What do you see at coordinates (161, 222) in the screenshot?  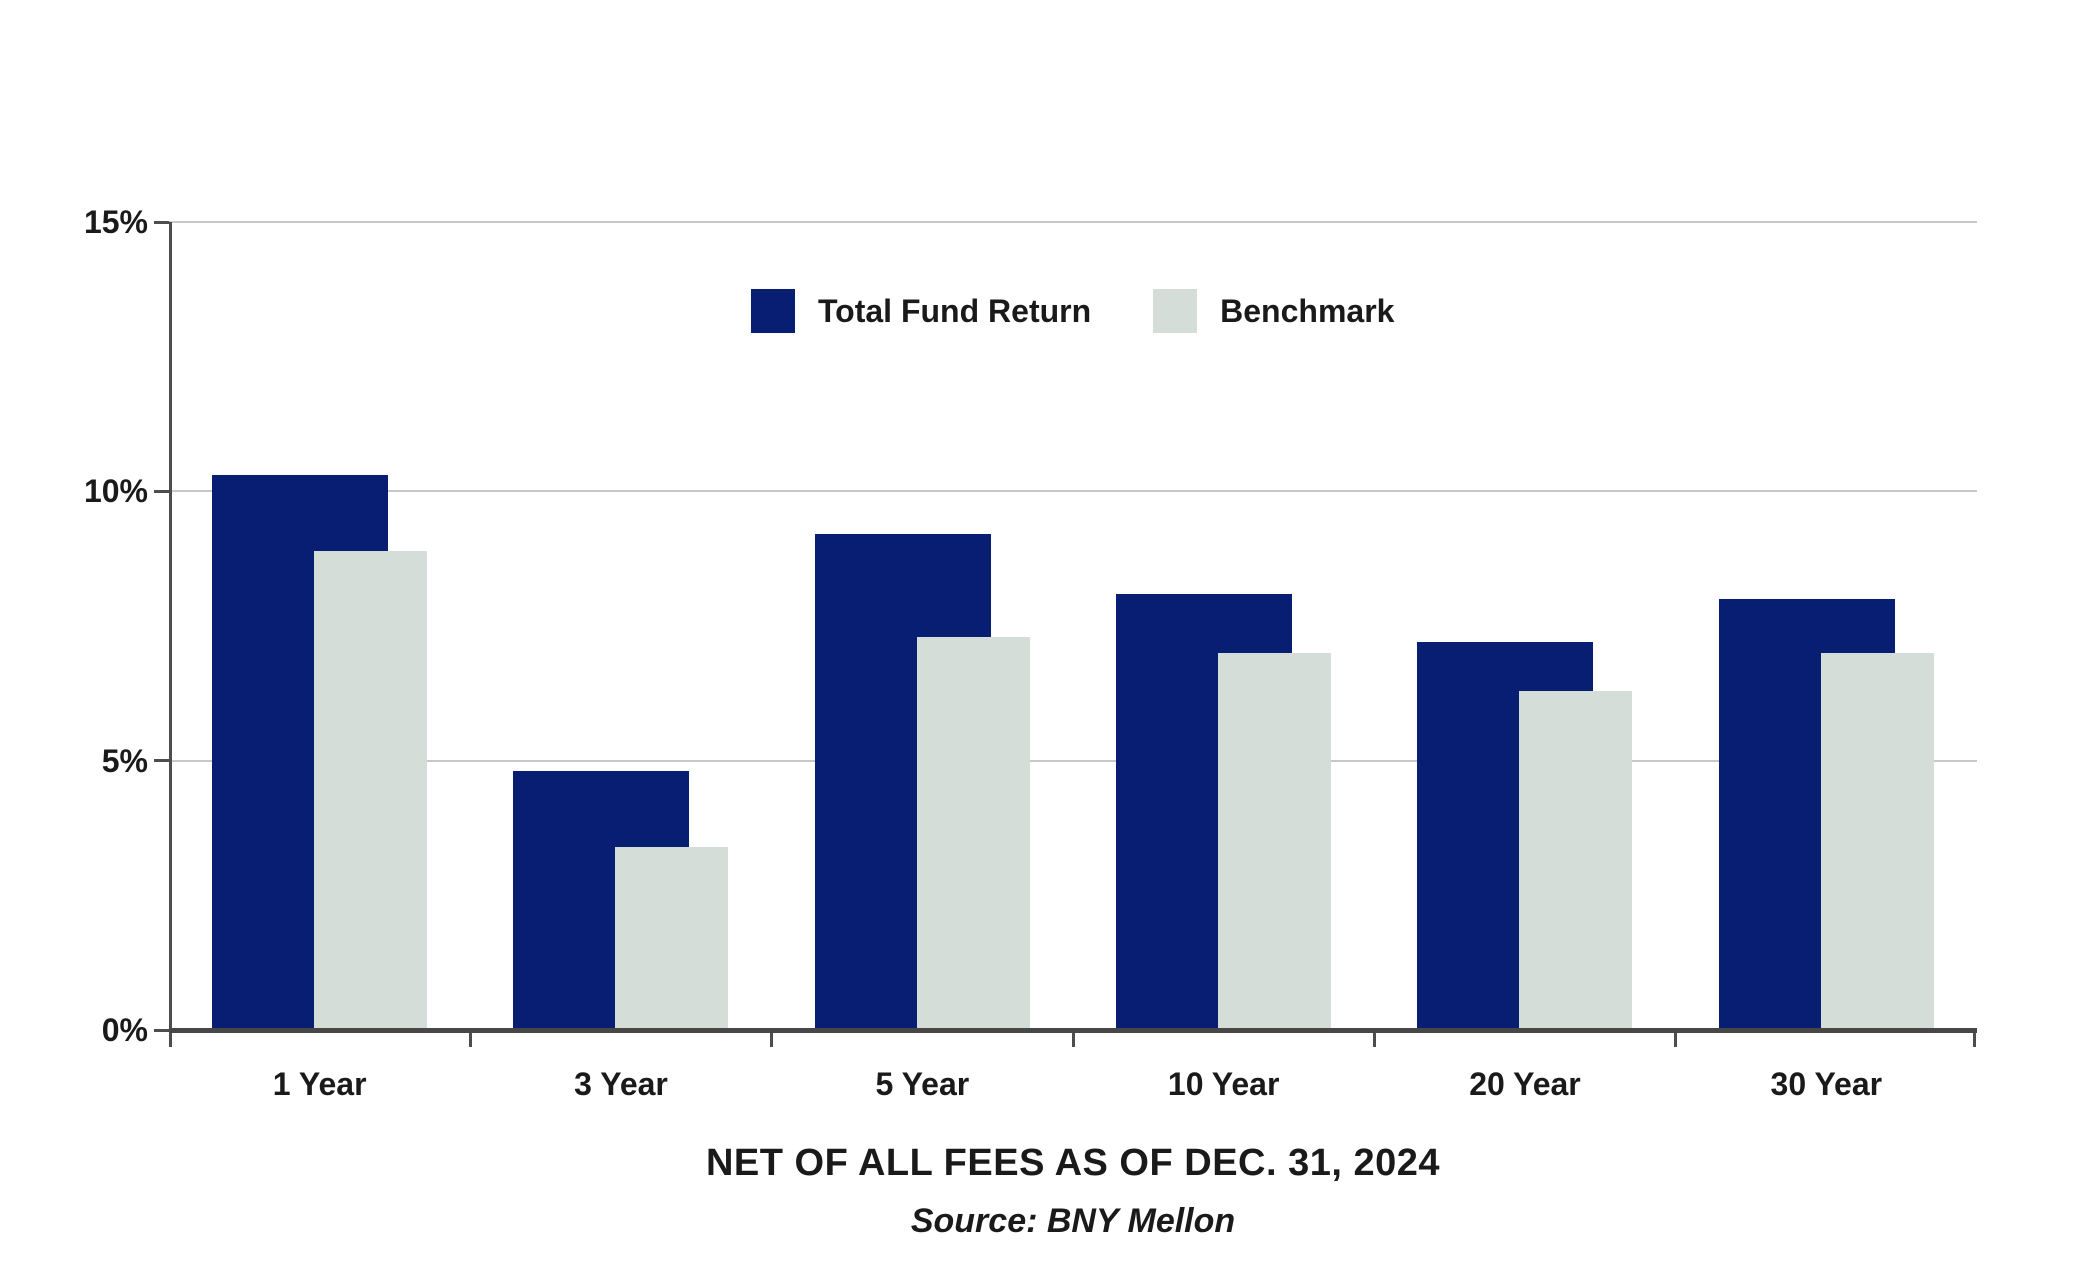 I see `y-axis-tick-15pct` at bounding box center [161, 222].